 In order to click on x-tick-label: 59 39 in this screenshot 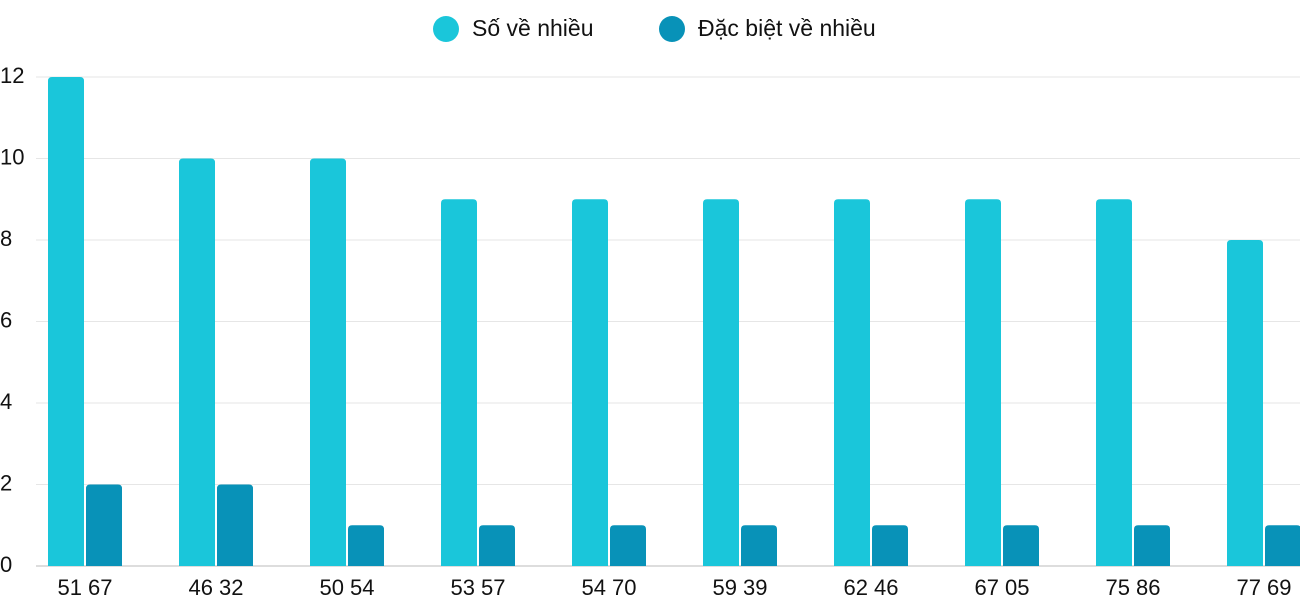, I will do `click(739, 587)`.